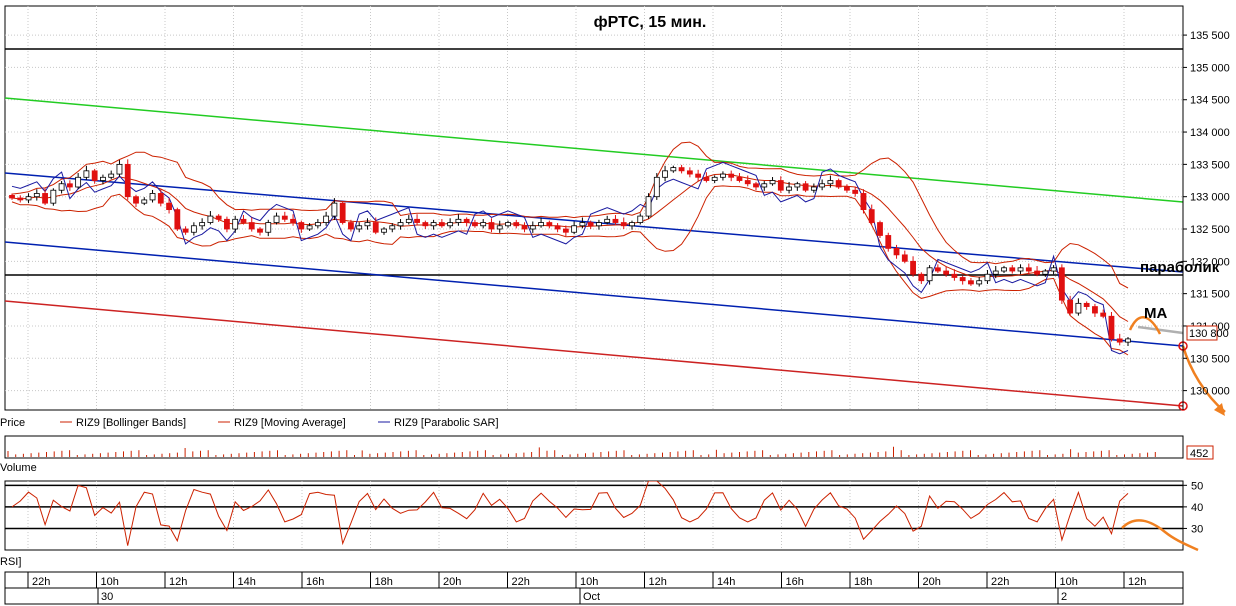  Describe the element at coordinates (581, 451) in the screenshot. I see `volume-bars` at that location.